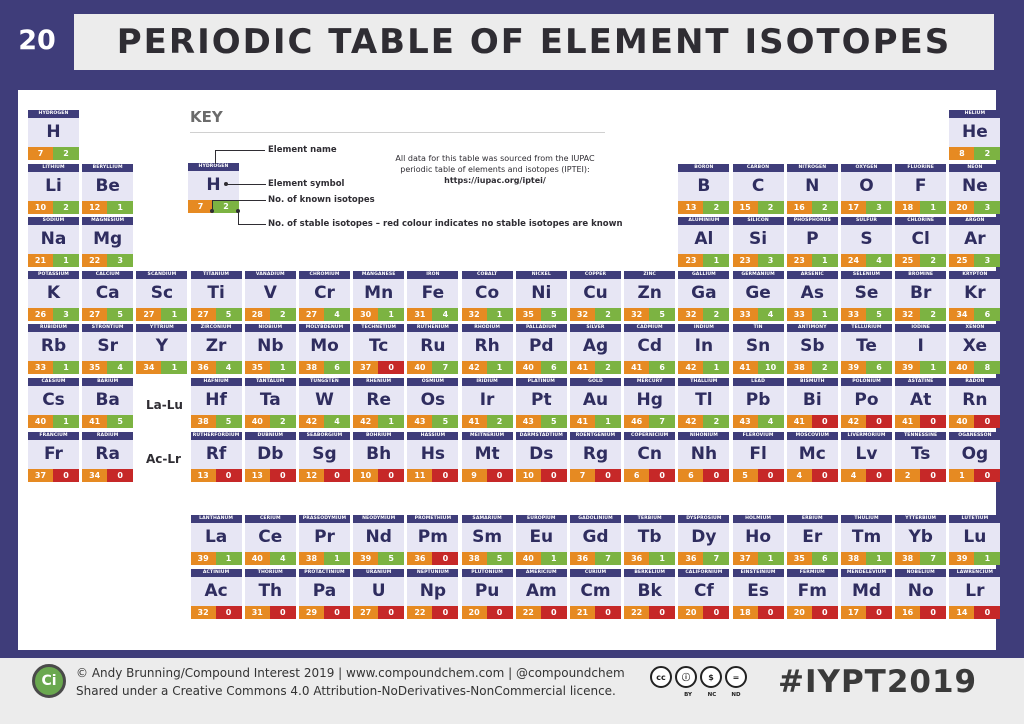 This screenshot has width=1024, height=724. Describe the element at coordinates (216, 349) in the screenshot. I see `element-cell-zr: ZIRCONIUM Zr 36 4` at that location.